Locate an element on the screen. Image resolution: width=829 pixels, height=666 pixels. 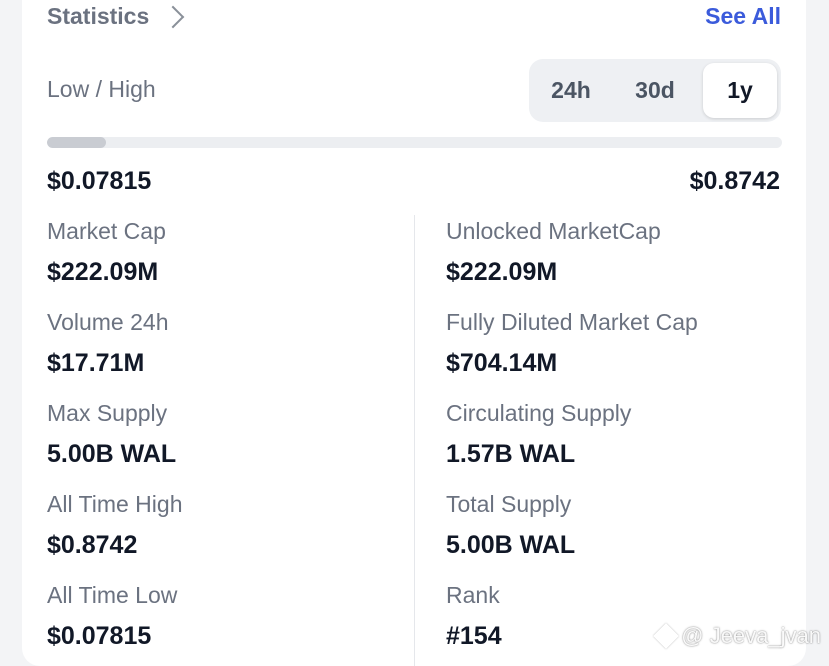
stat-market-cap: Market Cap $222.09M is located at coordinates (217, 251).